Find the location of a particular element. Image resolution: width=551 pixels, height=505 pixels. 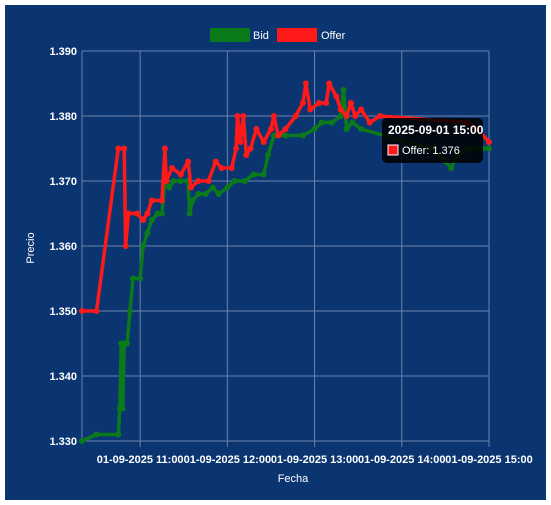

y-tick-labels: 1.390 1.380 1.370 1.360 1.350 1.340 1.330 is located at coordinates (63, 247).